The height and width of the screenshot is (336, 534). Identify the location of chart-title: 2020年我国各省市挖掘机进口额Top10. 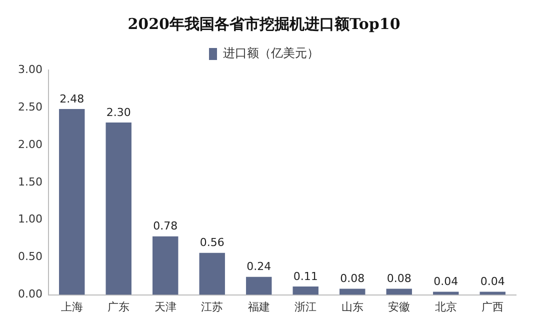
(264, 23).